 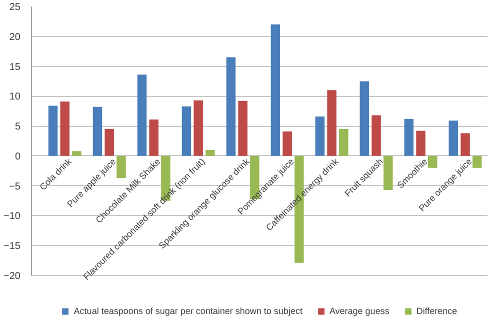 What do you see at coordinates (15, 7) in the screenshot?
I see `y-tick-label: 25` at bounding box center [15, 7].